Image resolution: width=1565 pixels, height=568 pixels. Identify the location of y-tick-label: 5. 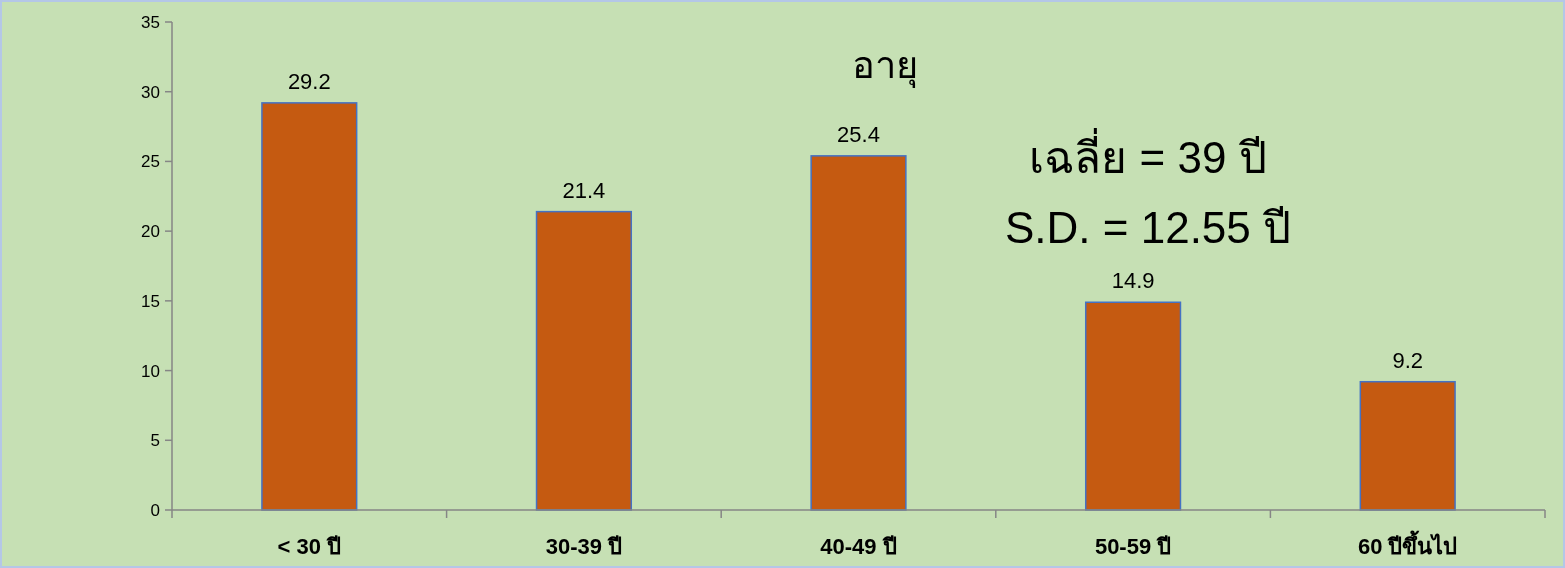
(155, 441).